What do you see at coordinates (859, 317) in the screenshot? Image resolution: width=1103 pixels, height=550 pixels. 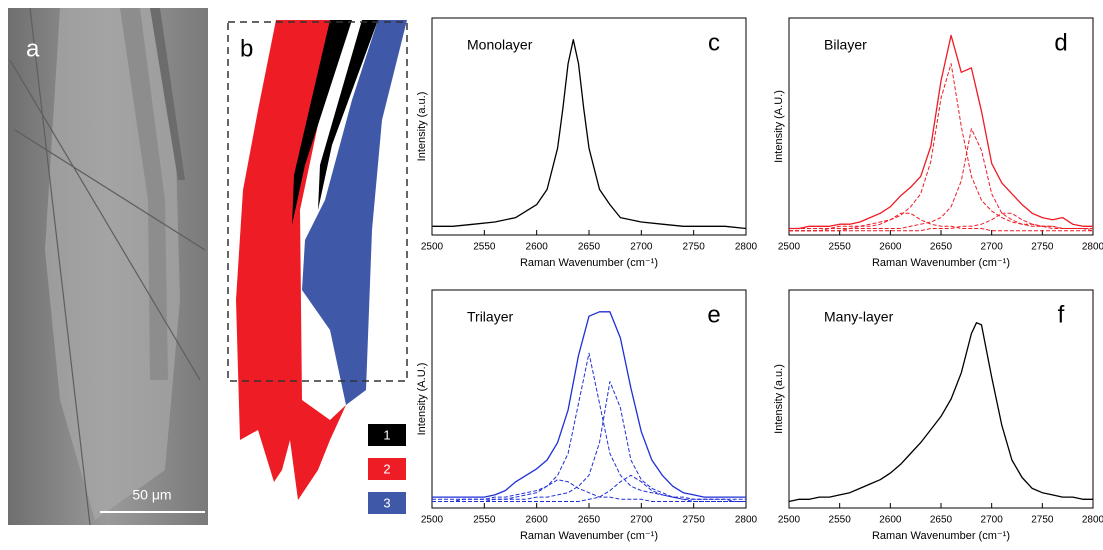 I see `panel-title: Many-layer` at bounding box center [859, 317].